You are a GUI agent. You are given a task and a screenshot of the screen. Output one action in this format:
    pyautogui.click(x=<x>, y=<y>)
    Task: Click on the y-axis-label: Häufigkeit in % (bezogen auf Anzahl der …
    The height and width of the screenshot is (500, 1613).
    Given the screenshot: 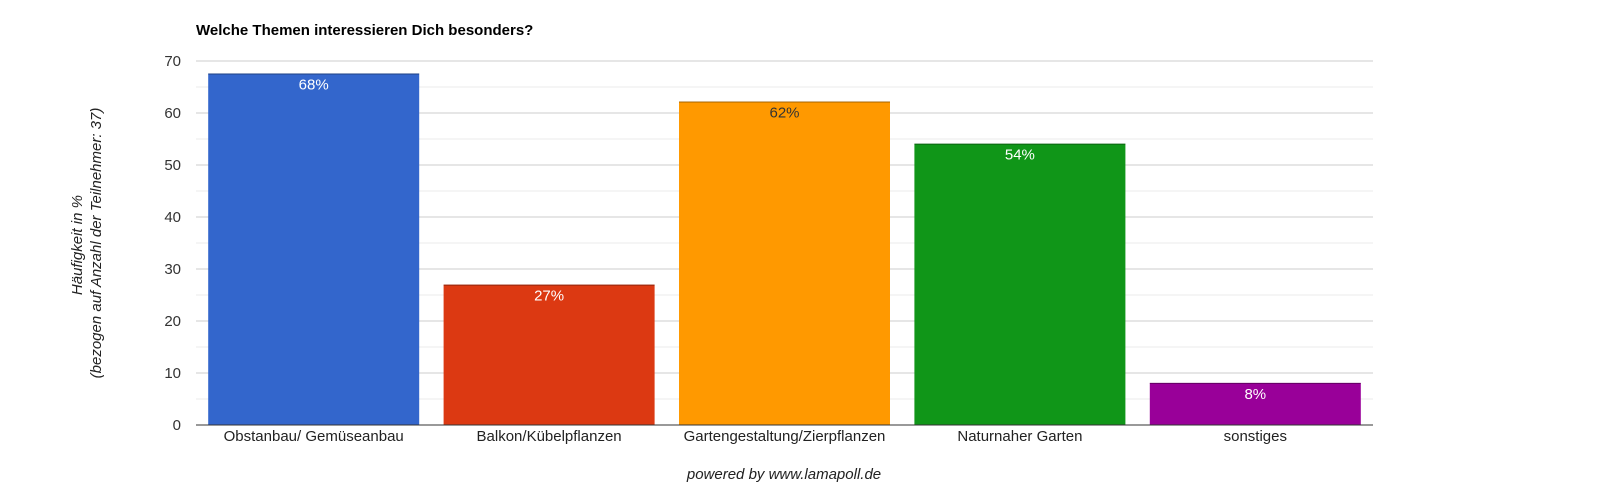 What is the action you would take?
    pyautogui.click(x=87, y=243)
    